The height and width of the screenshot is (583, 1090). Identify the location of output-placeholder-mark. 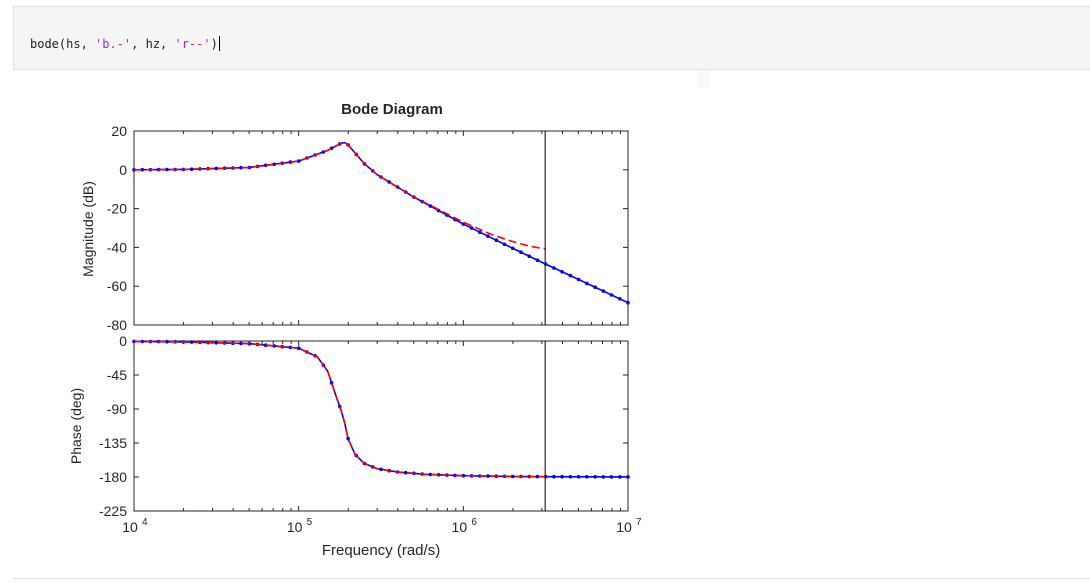
(703, 79).